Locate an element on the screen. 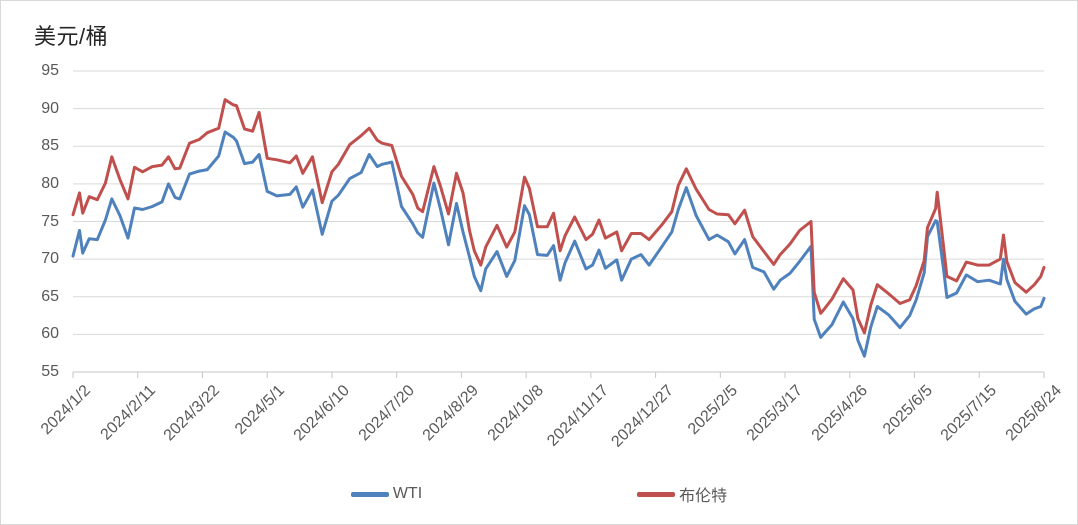 Image resolution: width=1078 pixels, height=525 pixels. legend-label: WTI is located at coordinates (407, 493).